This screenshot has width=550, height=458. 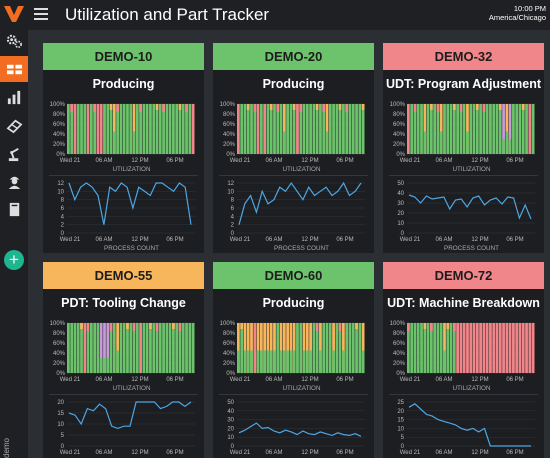 I want to click on robot-arm-icon, so click(x=13, y=154).